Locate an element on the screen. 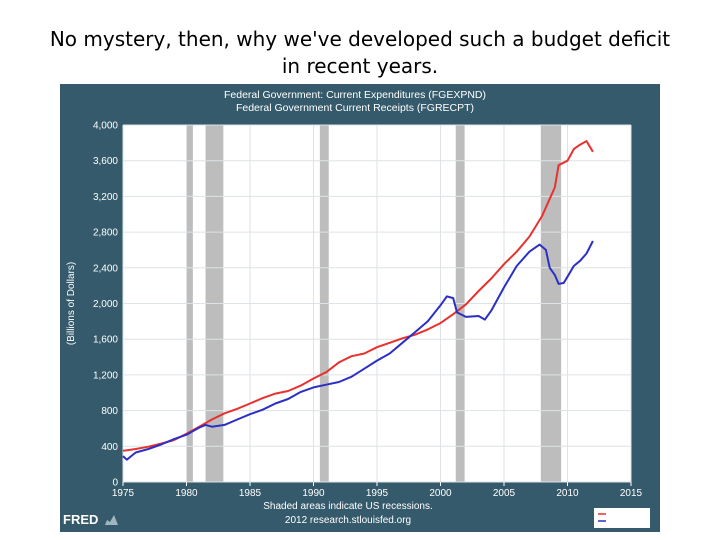 The image size is (720, 540). y-axis-label: (Billions of Dollars) is located at coordinates (71, 303).